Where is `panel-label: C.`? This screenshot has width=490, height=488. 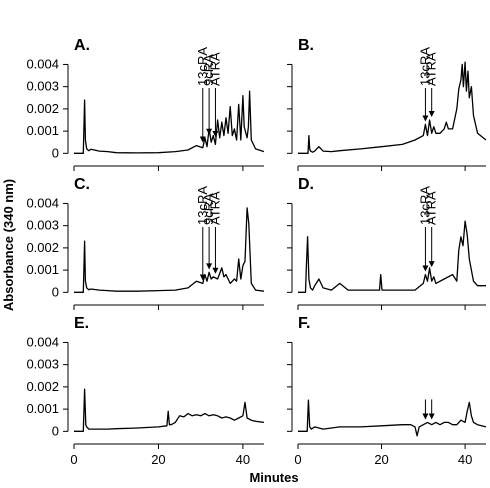
panel-label: C. is located at coordinates (82, 184).